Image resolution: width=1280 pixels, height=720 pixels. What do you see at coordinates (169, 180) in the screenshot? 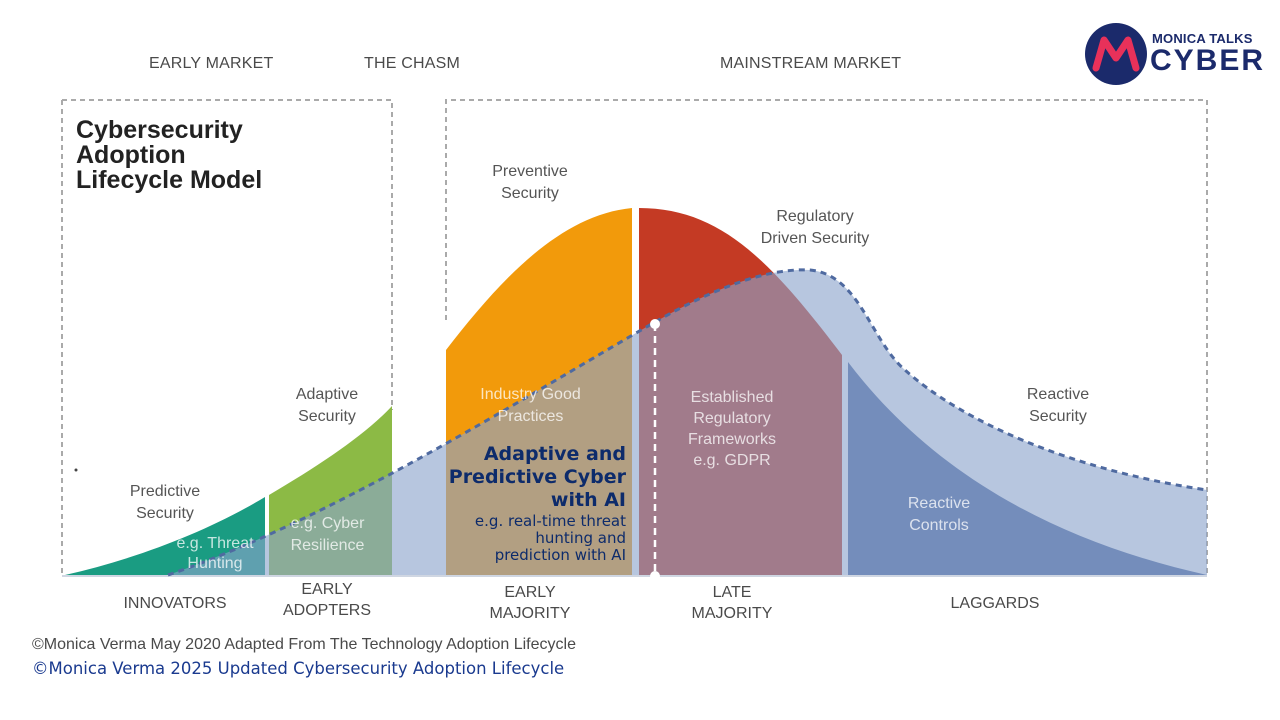
I see `title-line: Lifecycle Model` at bounding box center [169, 180].